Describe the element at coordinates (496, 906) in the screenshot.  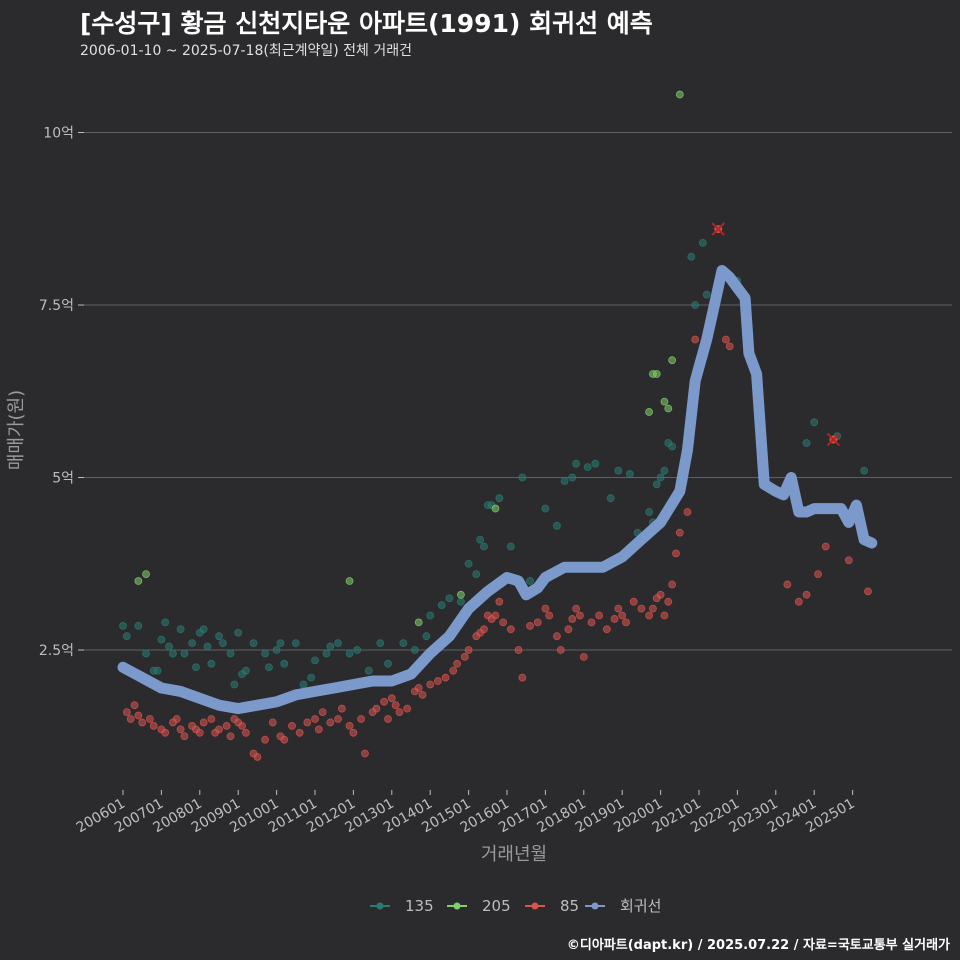
I see `legend-label: 205` at that location.